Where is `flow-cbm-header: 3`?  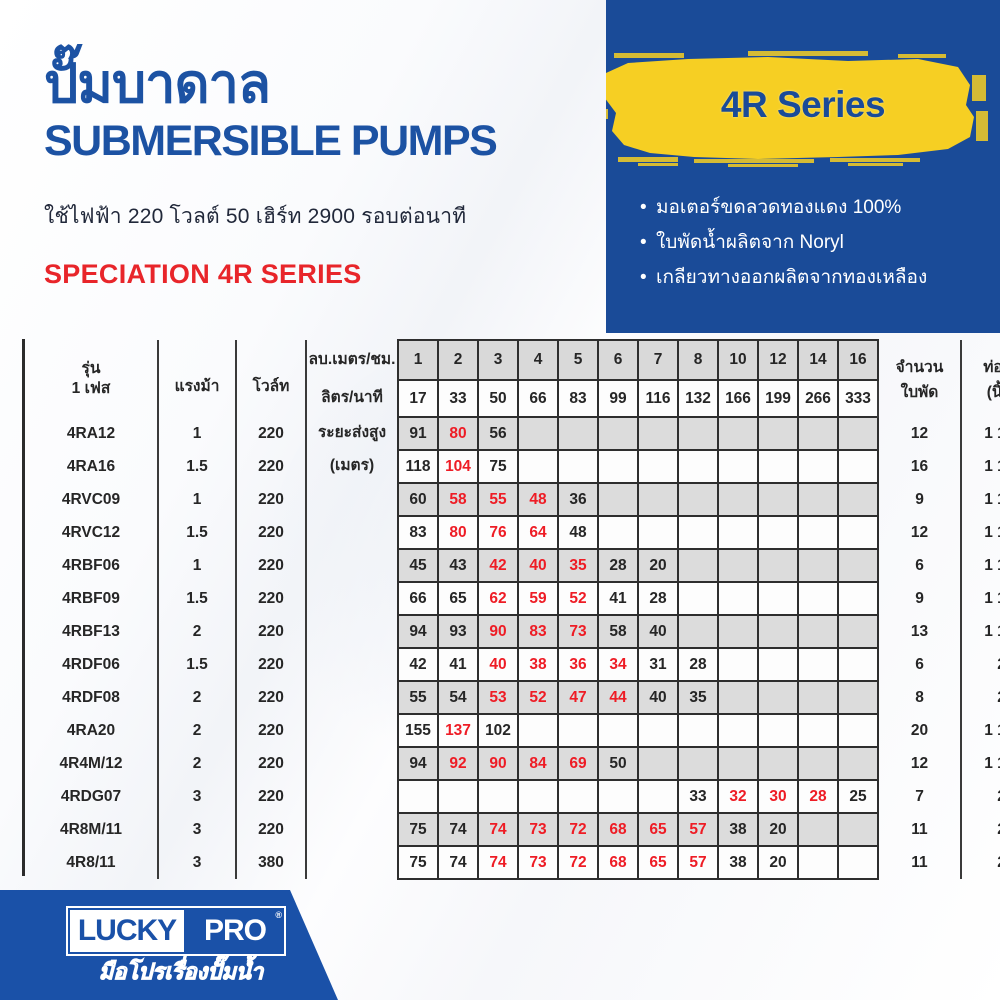
flow-cbm-header: 3 is located at coordinates (498, 360).